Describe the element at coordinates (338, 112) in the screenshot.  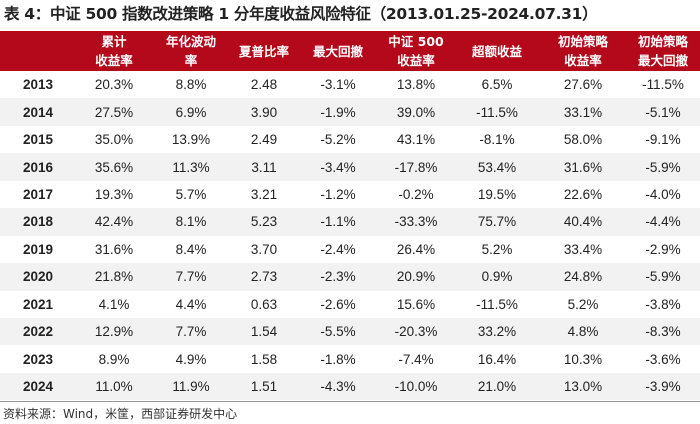
I see `value-cell: -1.9%` at that location.